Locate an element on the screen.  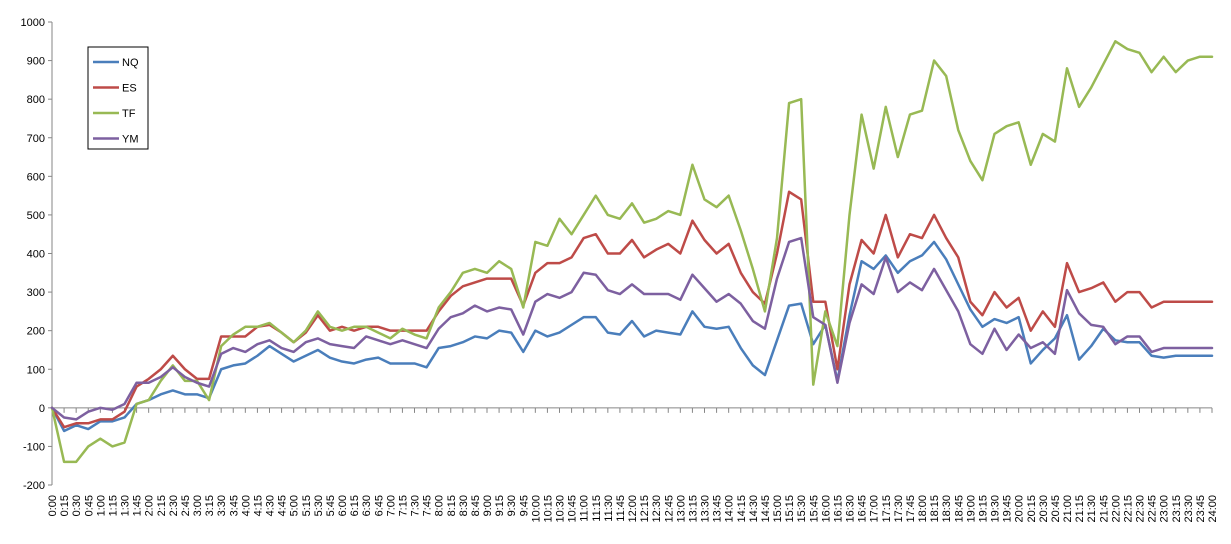
x-tick-label: 2:30 is located at coordinates (174, 505).